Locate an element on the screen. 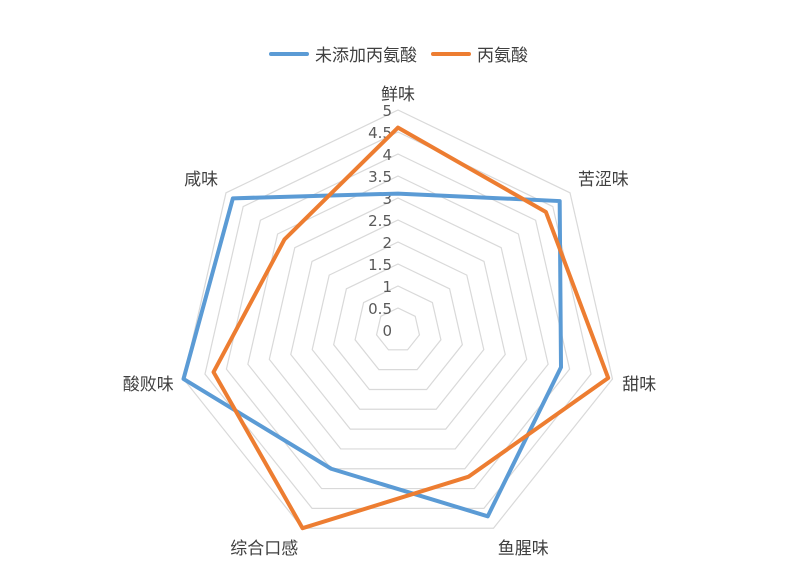 The image size is (797, 588). legend-label-series-1: 未添加丙氨酸 is located at coordinates (366, 56).